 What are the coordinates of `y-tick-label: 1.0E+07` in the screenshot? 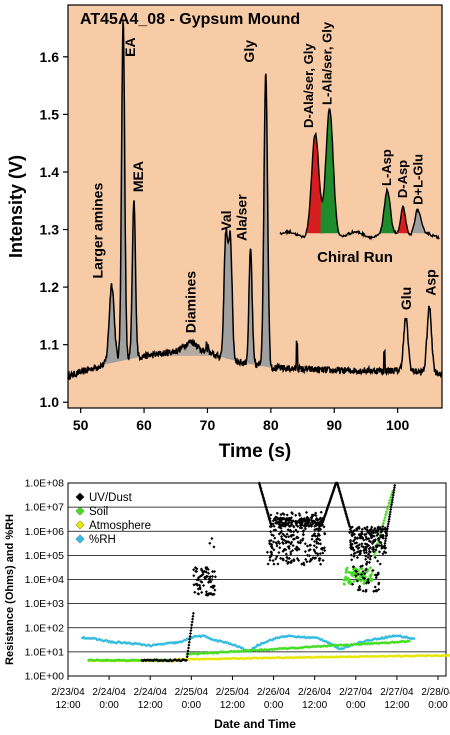 It's located at (45, 508).